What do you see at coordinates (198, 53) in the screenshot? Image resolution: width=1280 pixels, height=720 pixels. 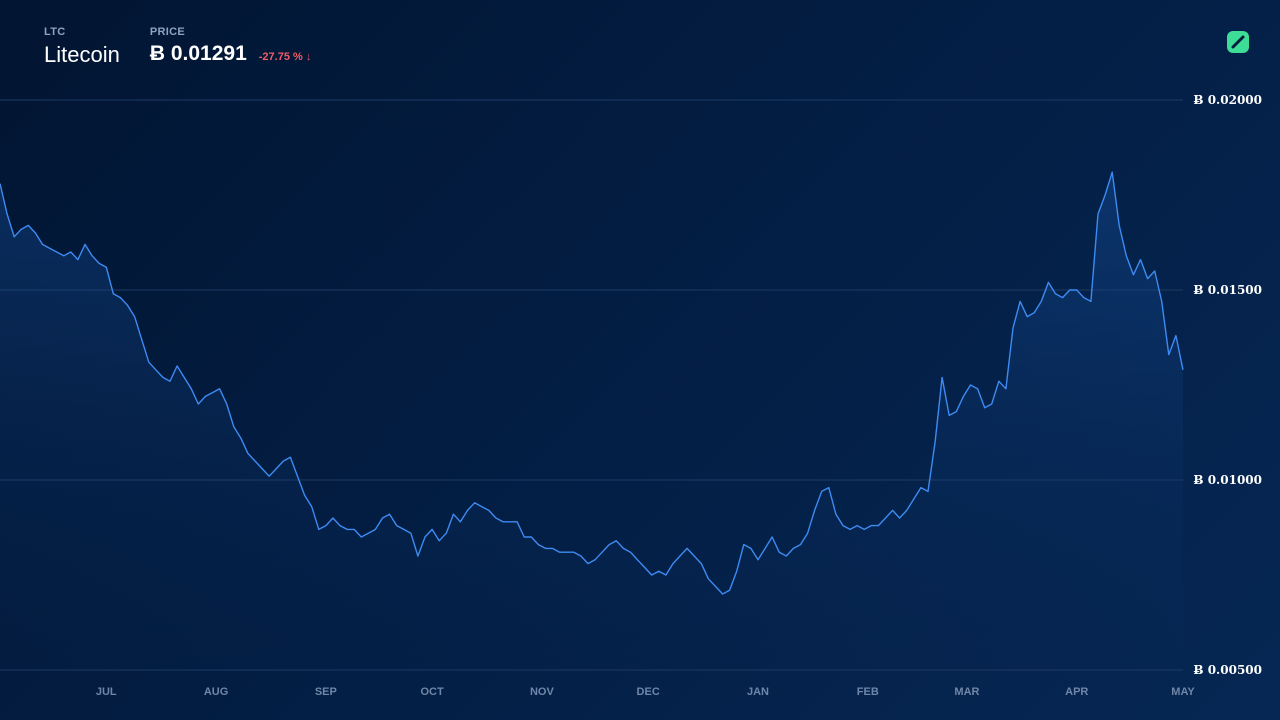 I see `price-value: Ƀ 0.01291` at bounding box center [198, 53].